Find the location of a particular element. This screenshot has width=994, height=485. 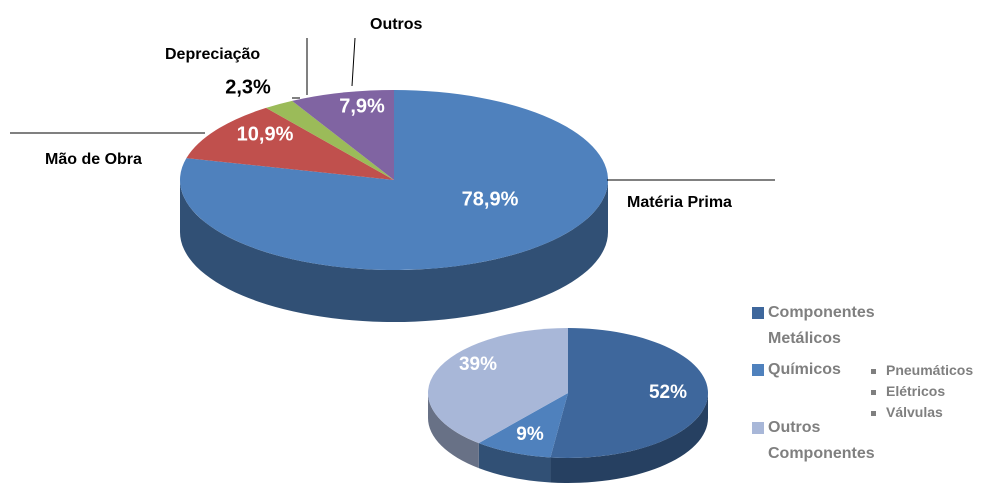

legend-label: Químicos is located at coordinates (804, 369).